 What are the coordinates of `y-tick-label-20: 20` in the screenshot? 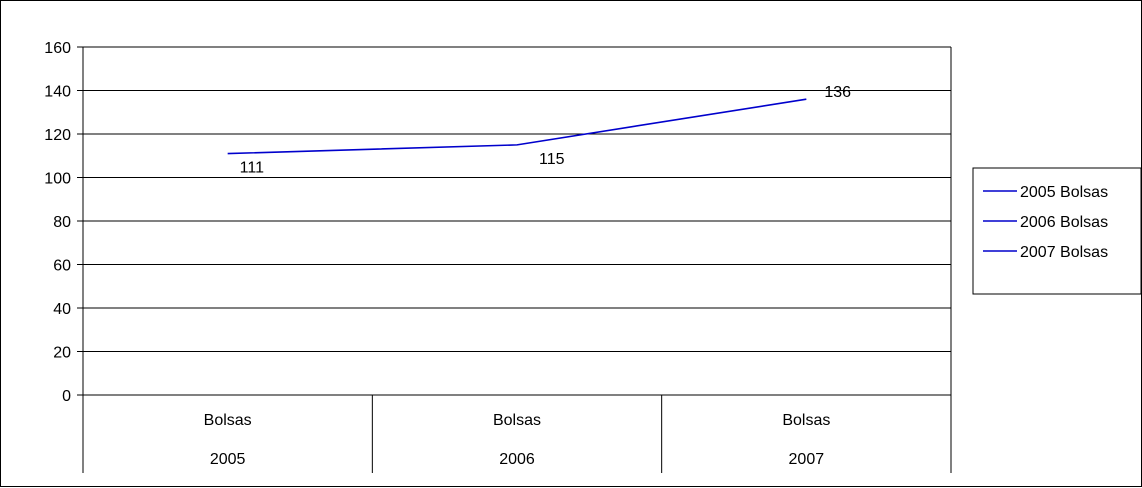 It's located at (62, 353).